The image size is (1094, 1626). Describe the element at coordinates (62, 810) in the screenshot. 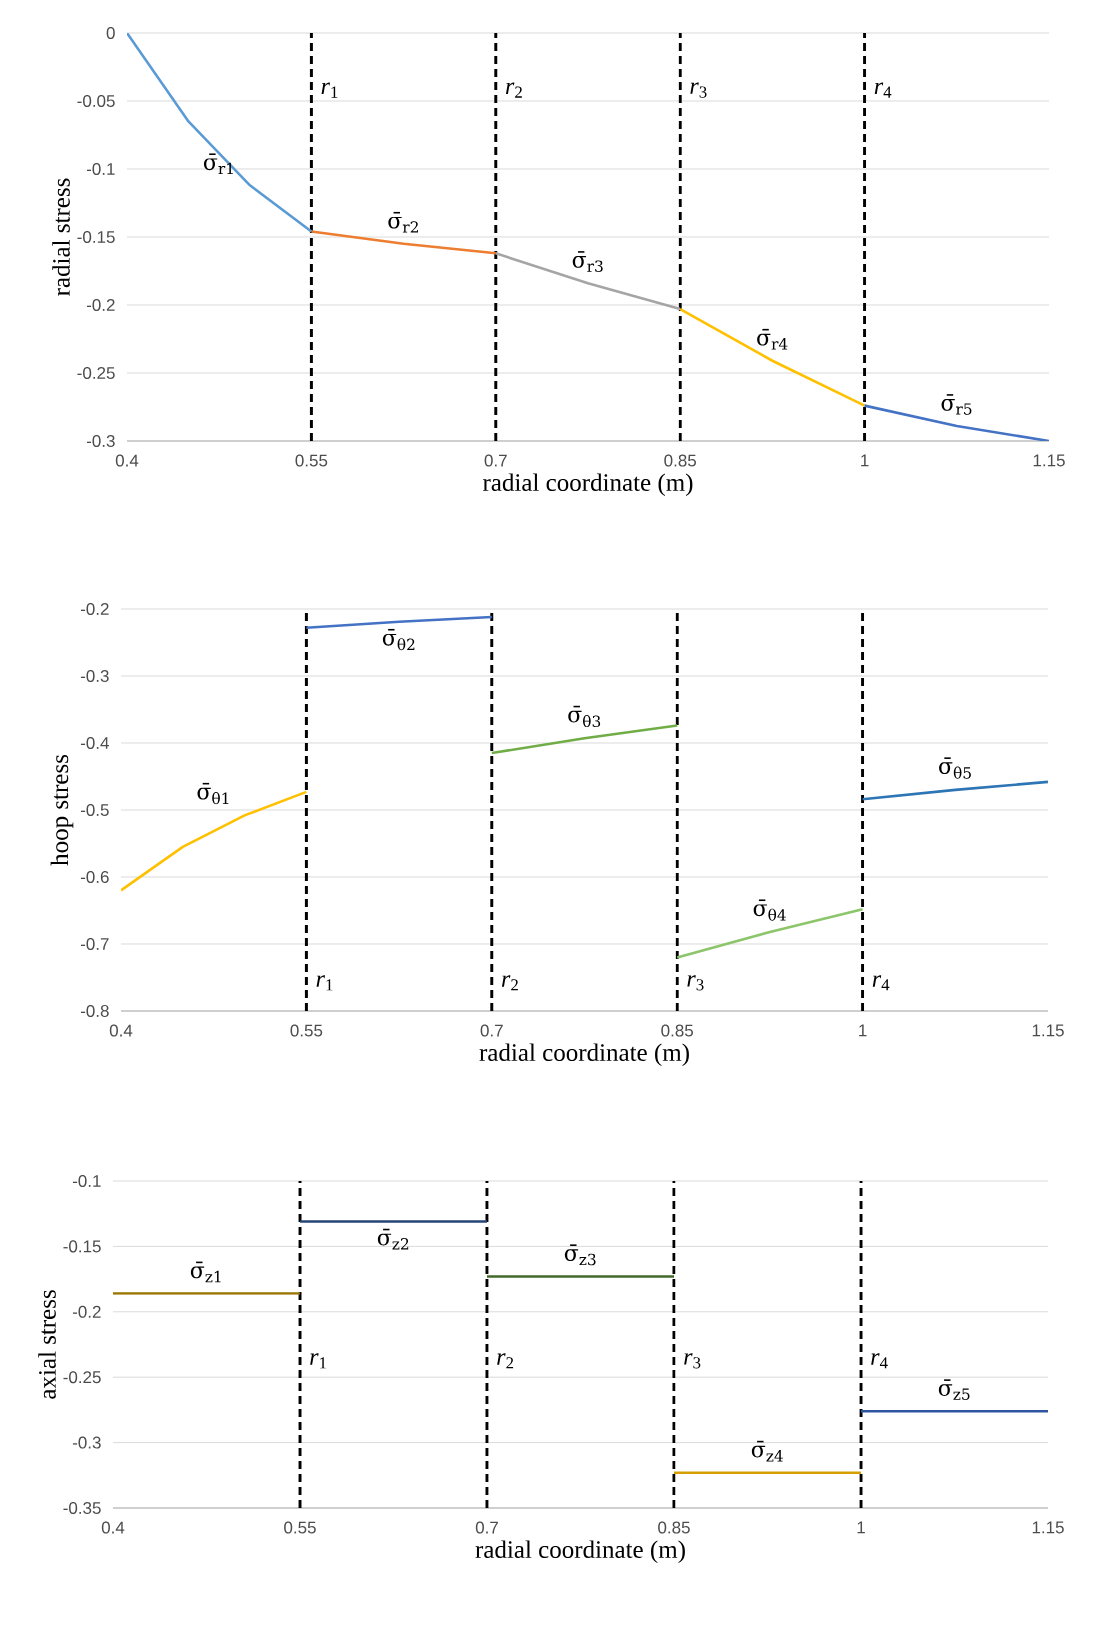

I see `y-axis-title: hoop stress` at that location.